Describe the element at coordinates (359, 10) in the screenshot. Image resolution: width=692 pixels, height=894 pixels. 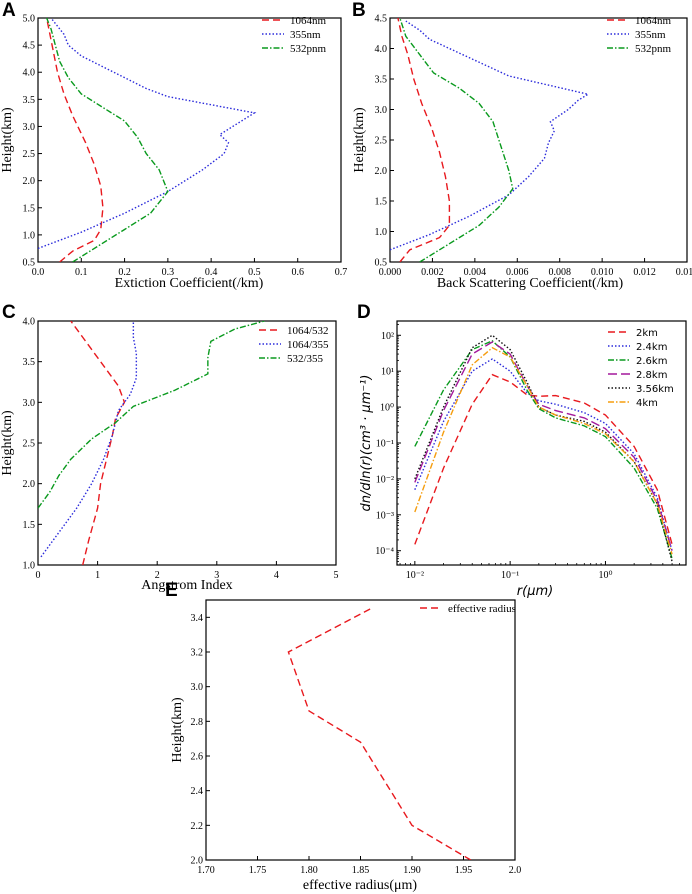
I see `panel-letter: B` at that location.